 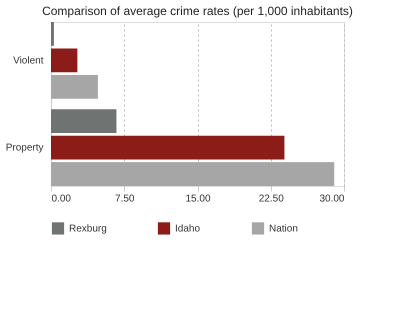 What do you see at coordinates (187, 228) in the screenshot?
I see `legend-label: Idaho` at bounding box center [187, 228].